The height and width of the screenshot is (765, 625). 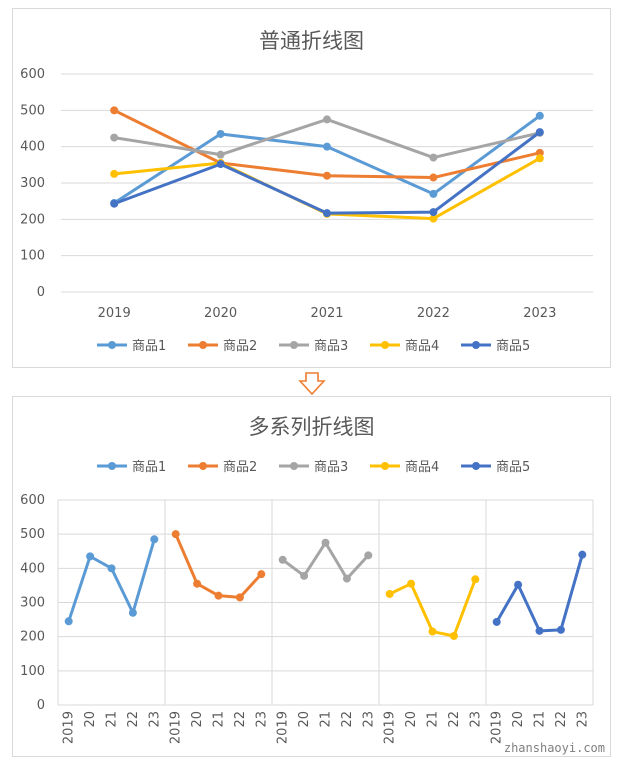 What do you see at coordinates (539, 313) in the screenshot?
I see `x-tick-label: 2023` at bounding box center [539, 313].